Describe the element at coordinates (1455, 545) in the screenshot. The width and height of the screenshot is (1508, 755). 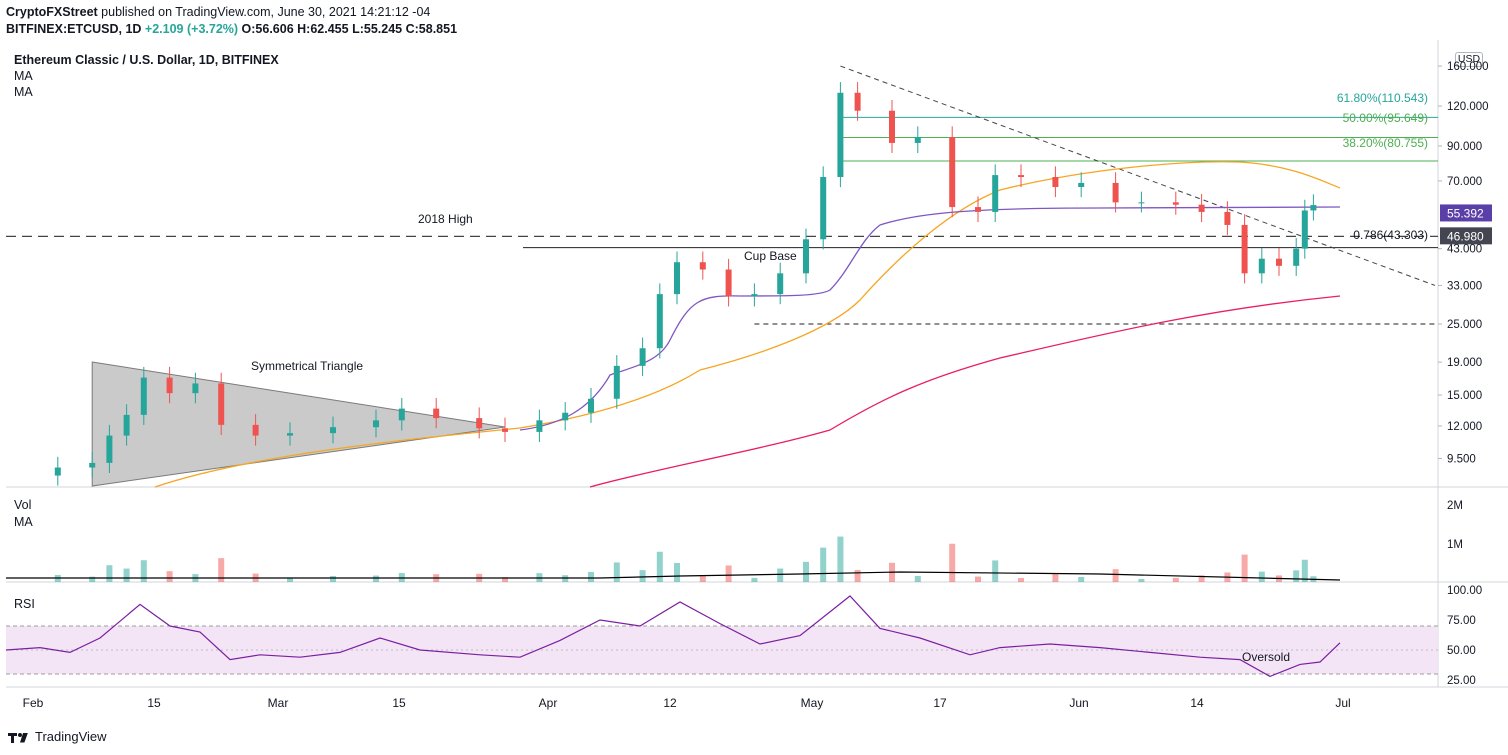
I see `volume-tick-label: 1M` at that location.